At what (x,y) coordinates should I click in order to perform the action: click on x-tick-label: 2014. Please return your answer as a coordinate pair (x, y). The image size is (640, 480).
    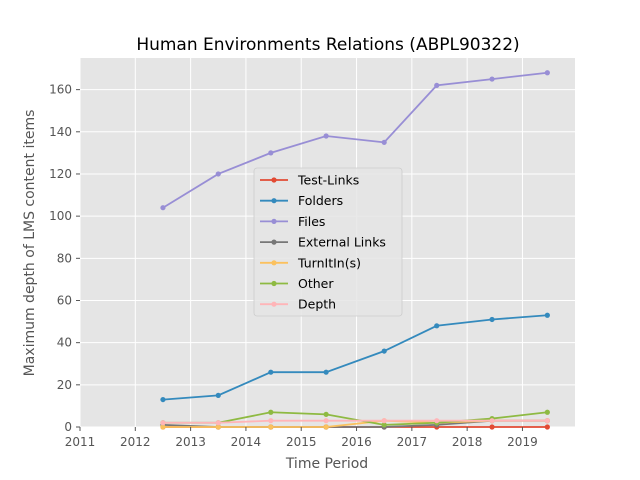
    Looking at the image, I should click on (246, 442).